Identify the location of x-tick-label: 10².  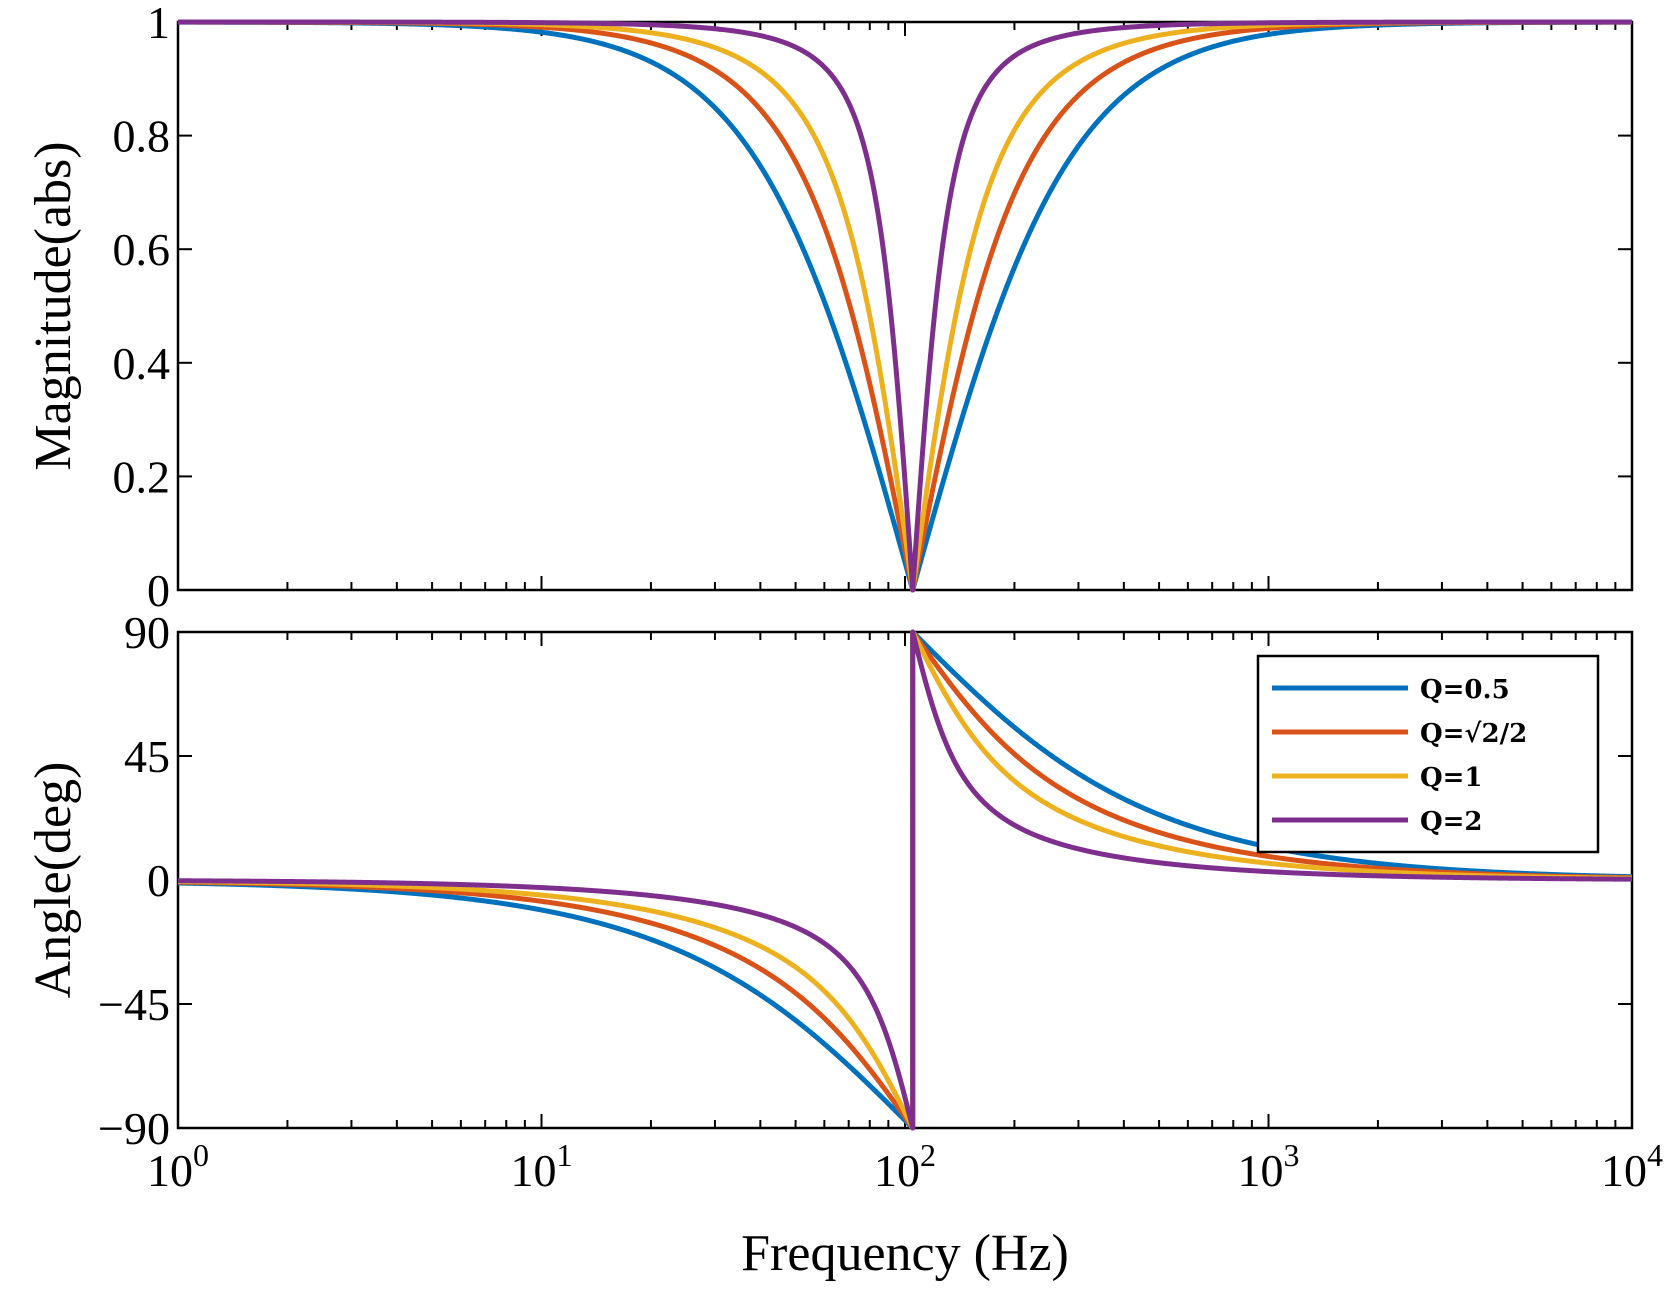
(905, 1166).